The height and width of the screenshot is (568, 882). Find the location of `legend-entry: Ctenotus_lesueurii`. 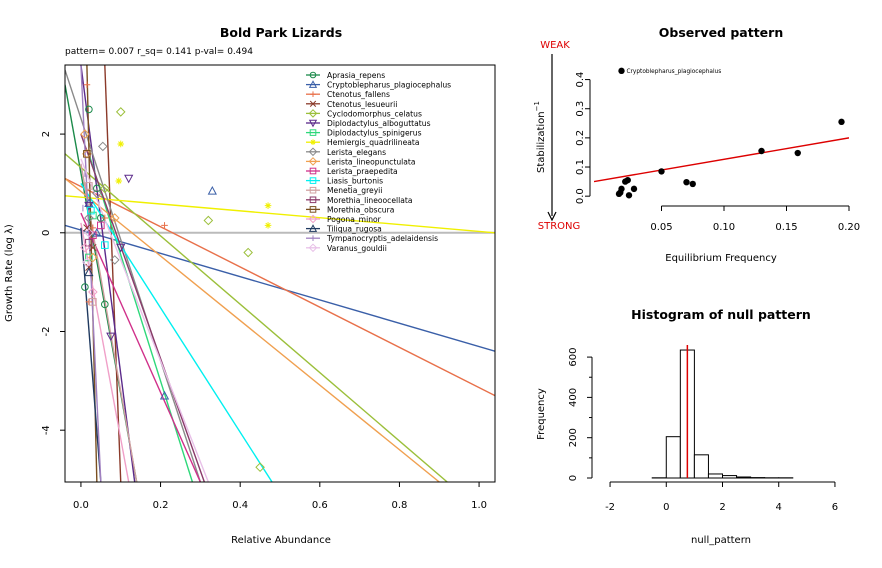

legend-entry: Ctenotus_lesueurii is located at coordinates (362, 104).